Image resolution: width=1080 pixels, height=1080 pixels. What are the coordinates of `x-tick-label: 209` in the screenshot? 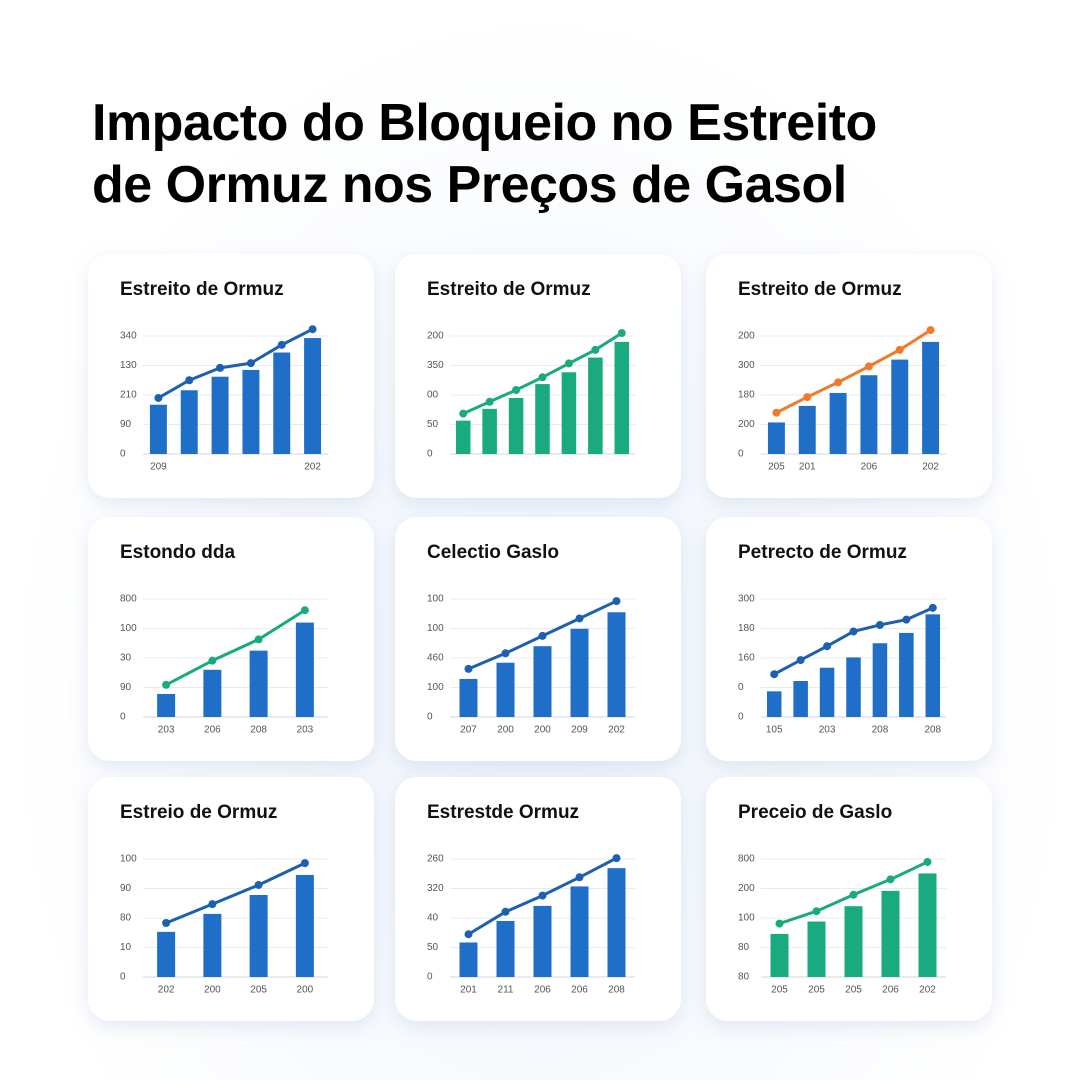 It's located at (579, 730).